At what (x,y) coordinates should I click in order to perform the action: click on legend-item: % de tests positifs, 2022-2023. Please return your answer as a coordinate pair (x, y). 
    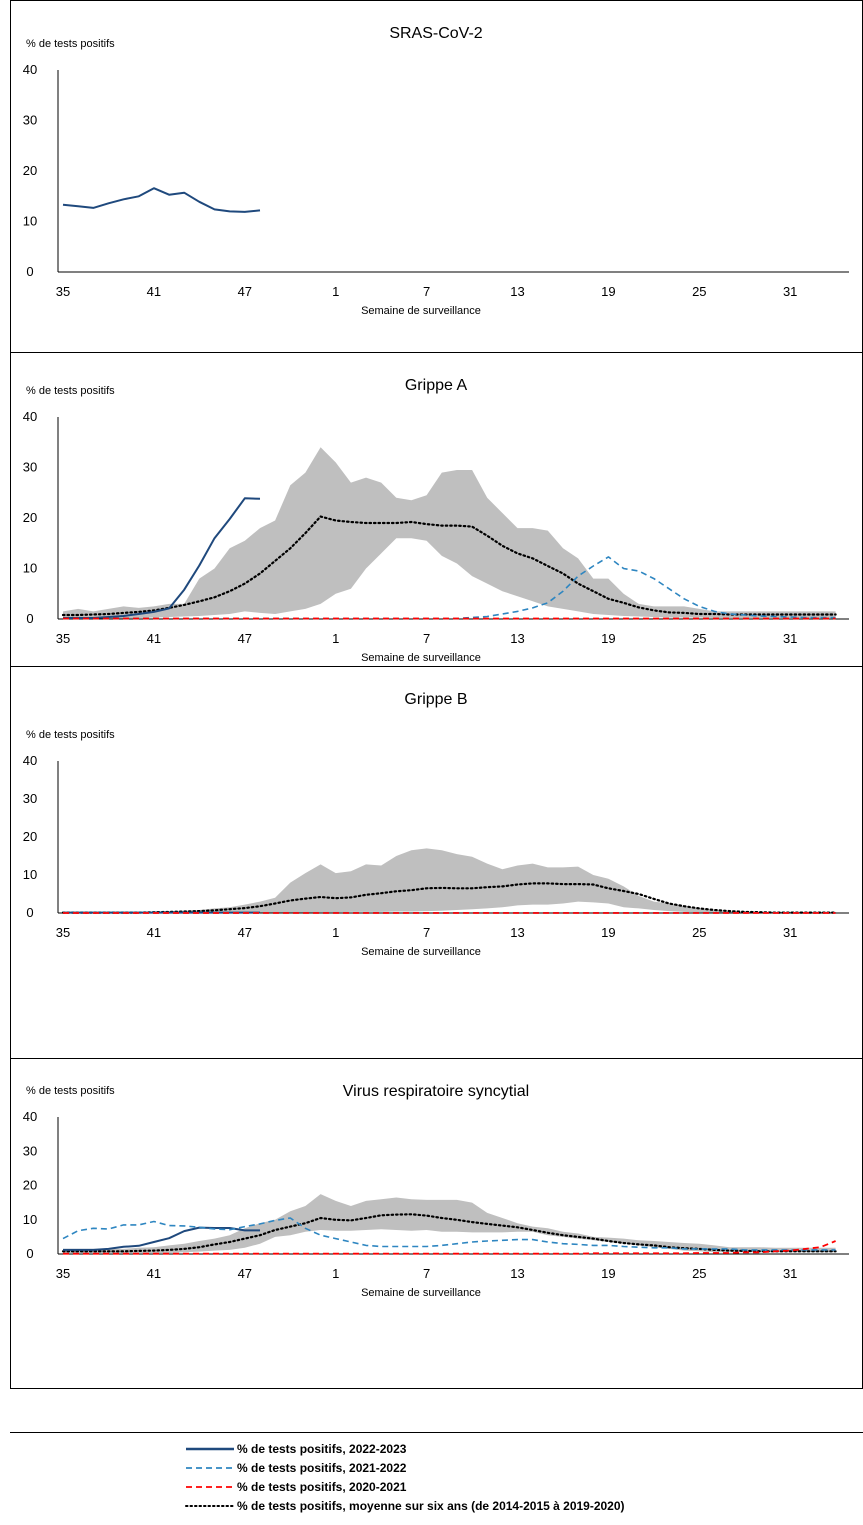
    Looking at the image, I should click on (295, 1449).